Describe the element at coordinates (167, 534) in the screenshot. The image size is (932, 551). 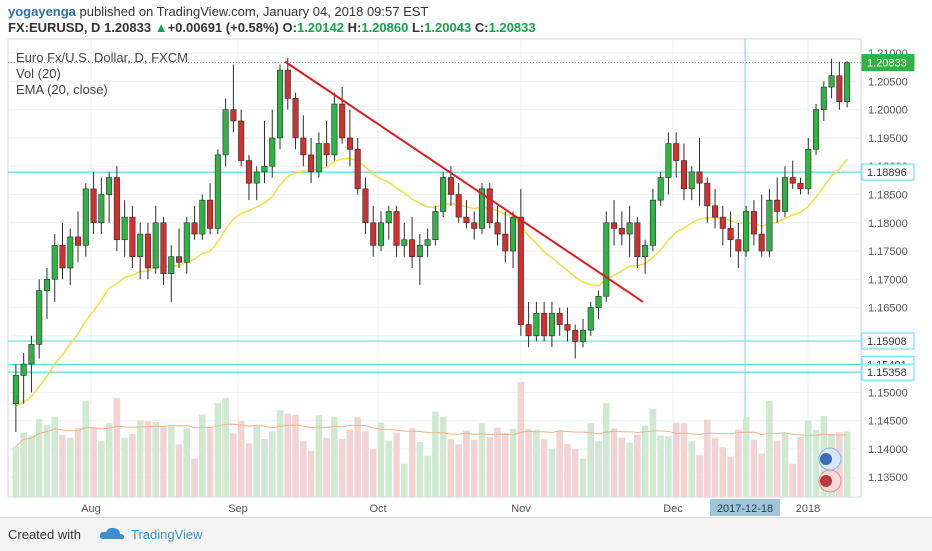
I see `tradingview-brand-link: TradingView` at that location.